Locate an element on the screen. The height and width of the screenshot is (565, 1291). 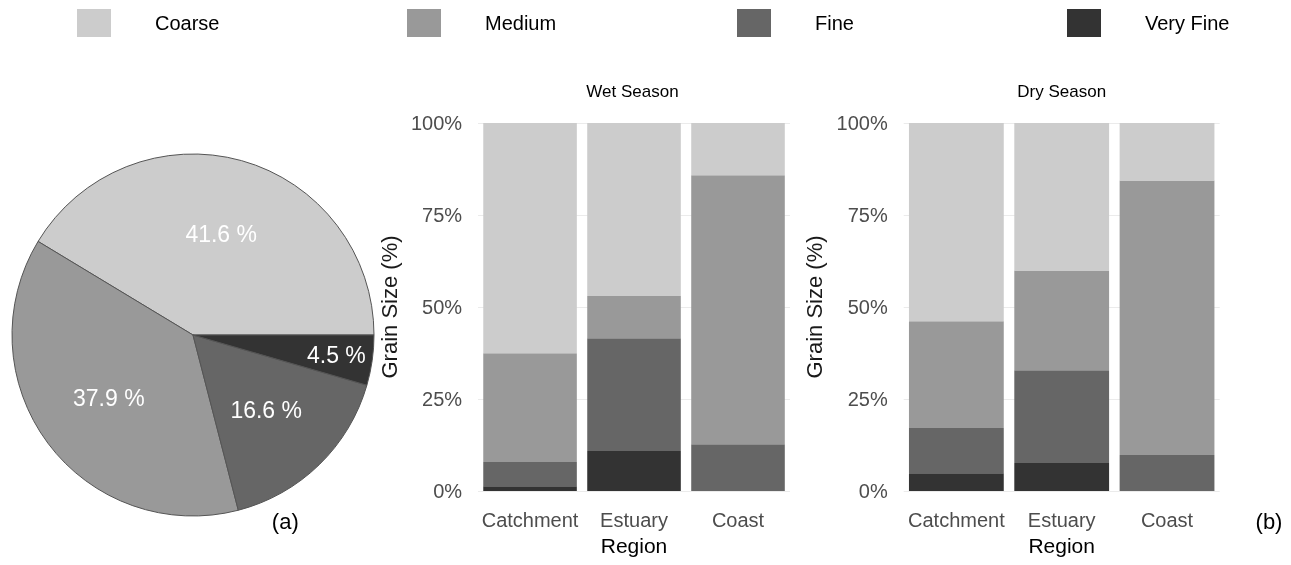
data-label: 16.6 % is located at coordinates (266, 410).